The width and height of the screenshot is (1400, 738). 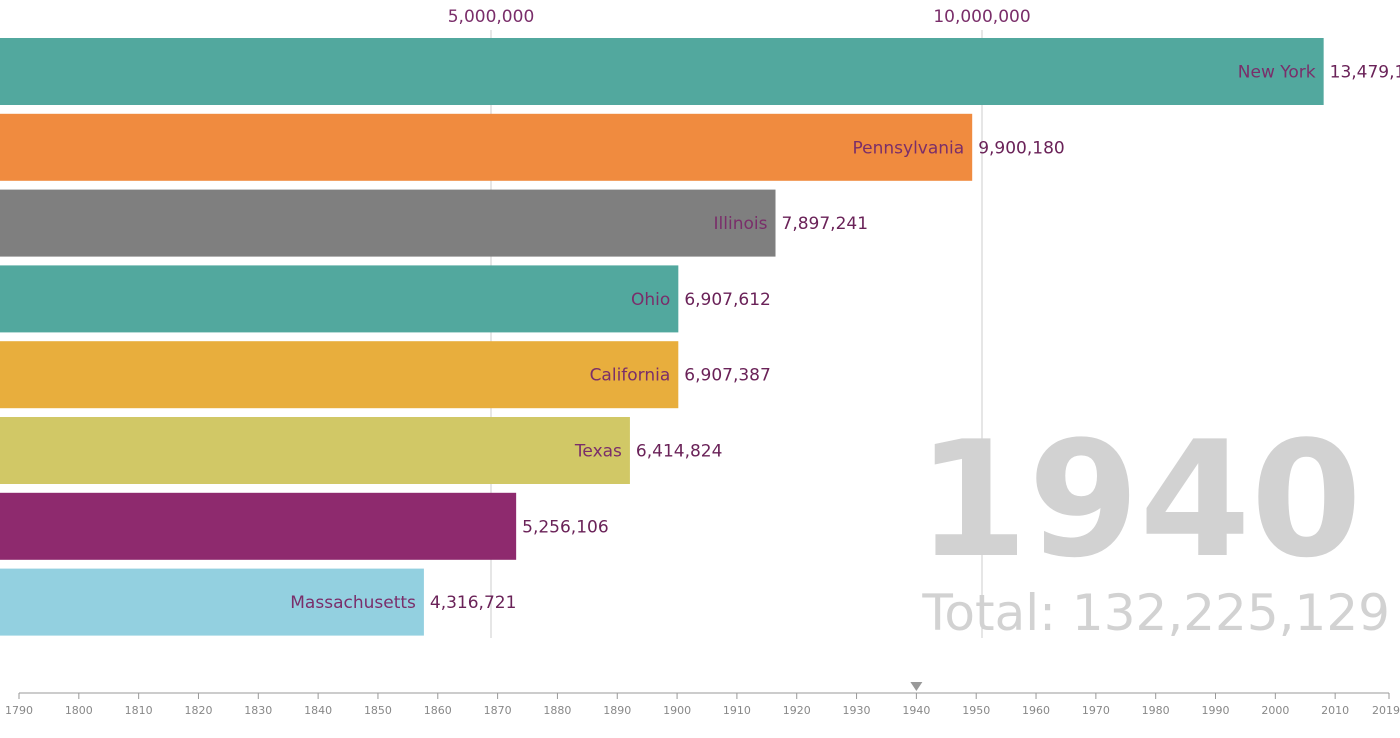 I want to click on timeline-year-label: 1960, so click(x=1036, y=710).